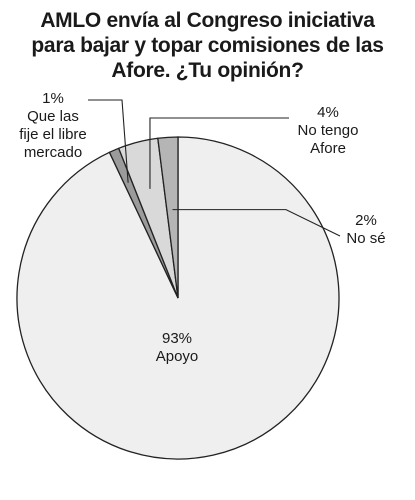 Image resolution: width=415 pixels, height=500 pixels. I want to click on label-libre-line-2: fije el libre, so click(53, 134).